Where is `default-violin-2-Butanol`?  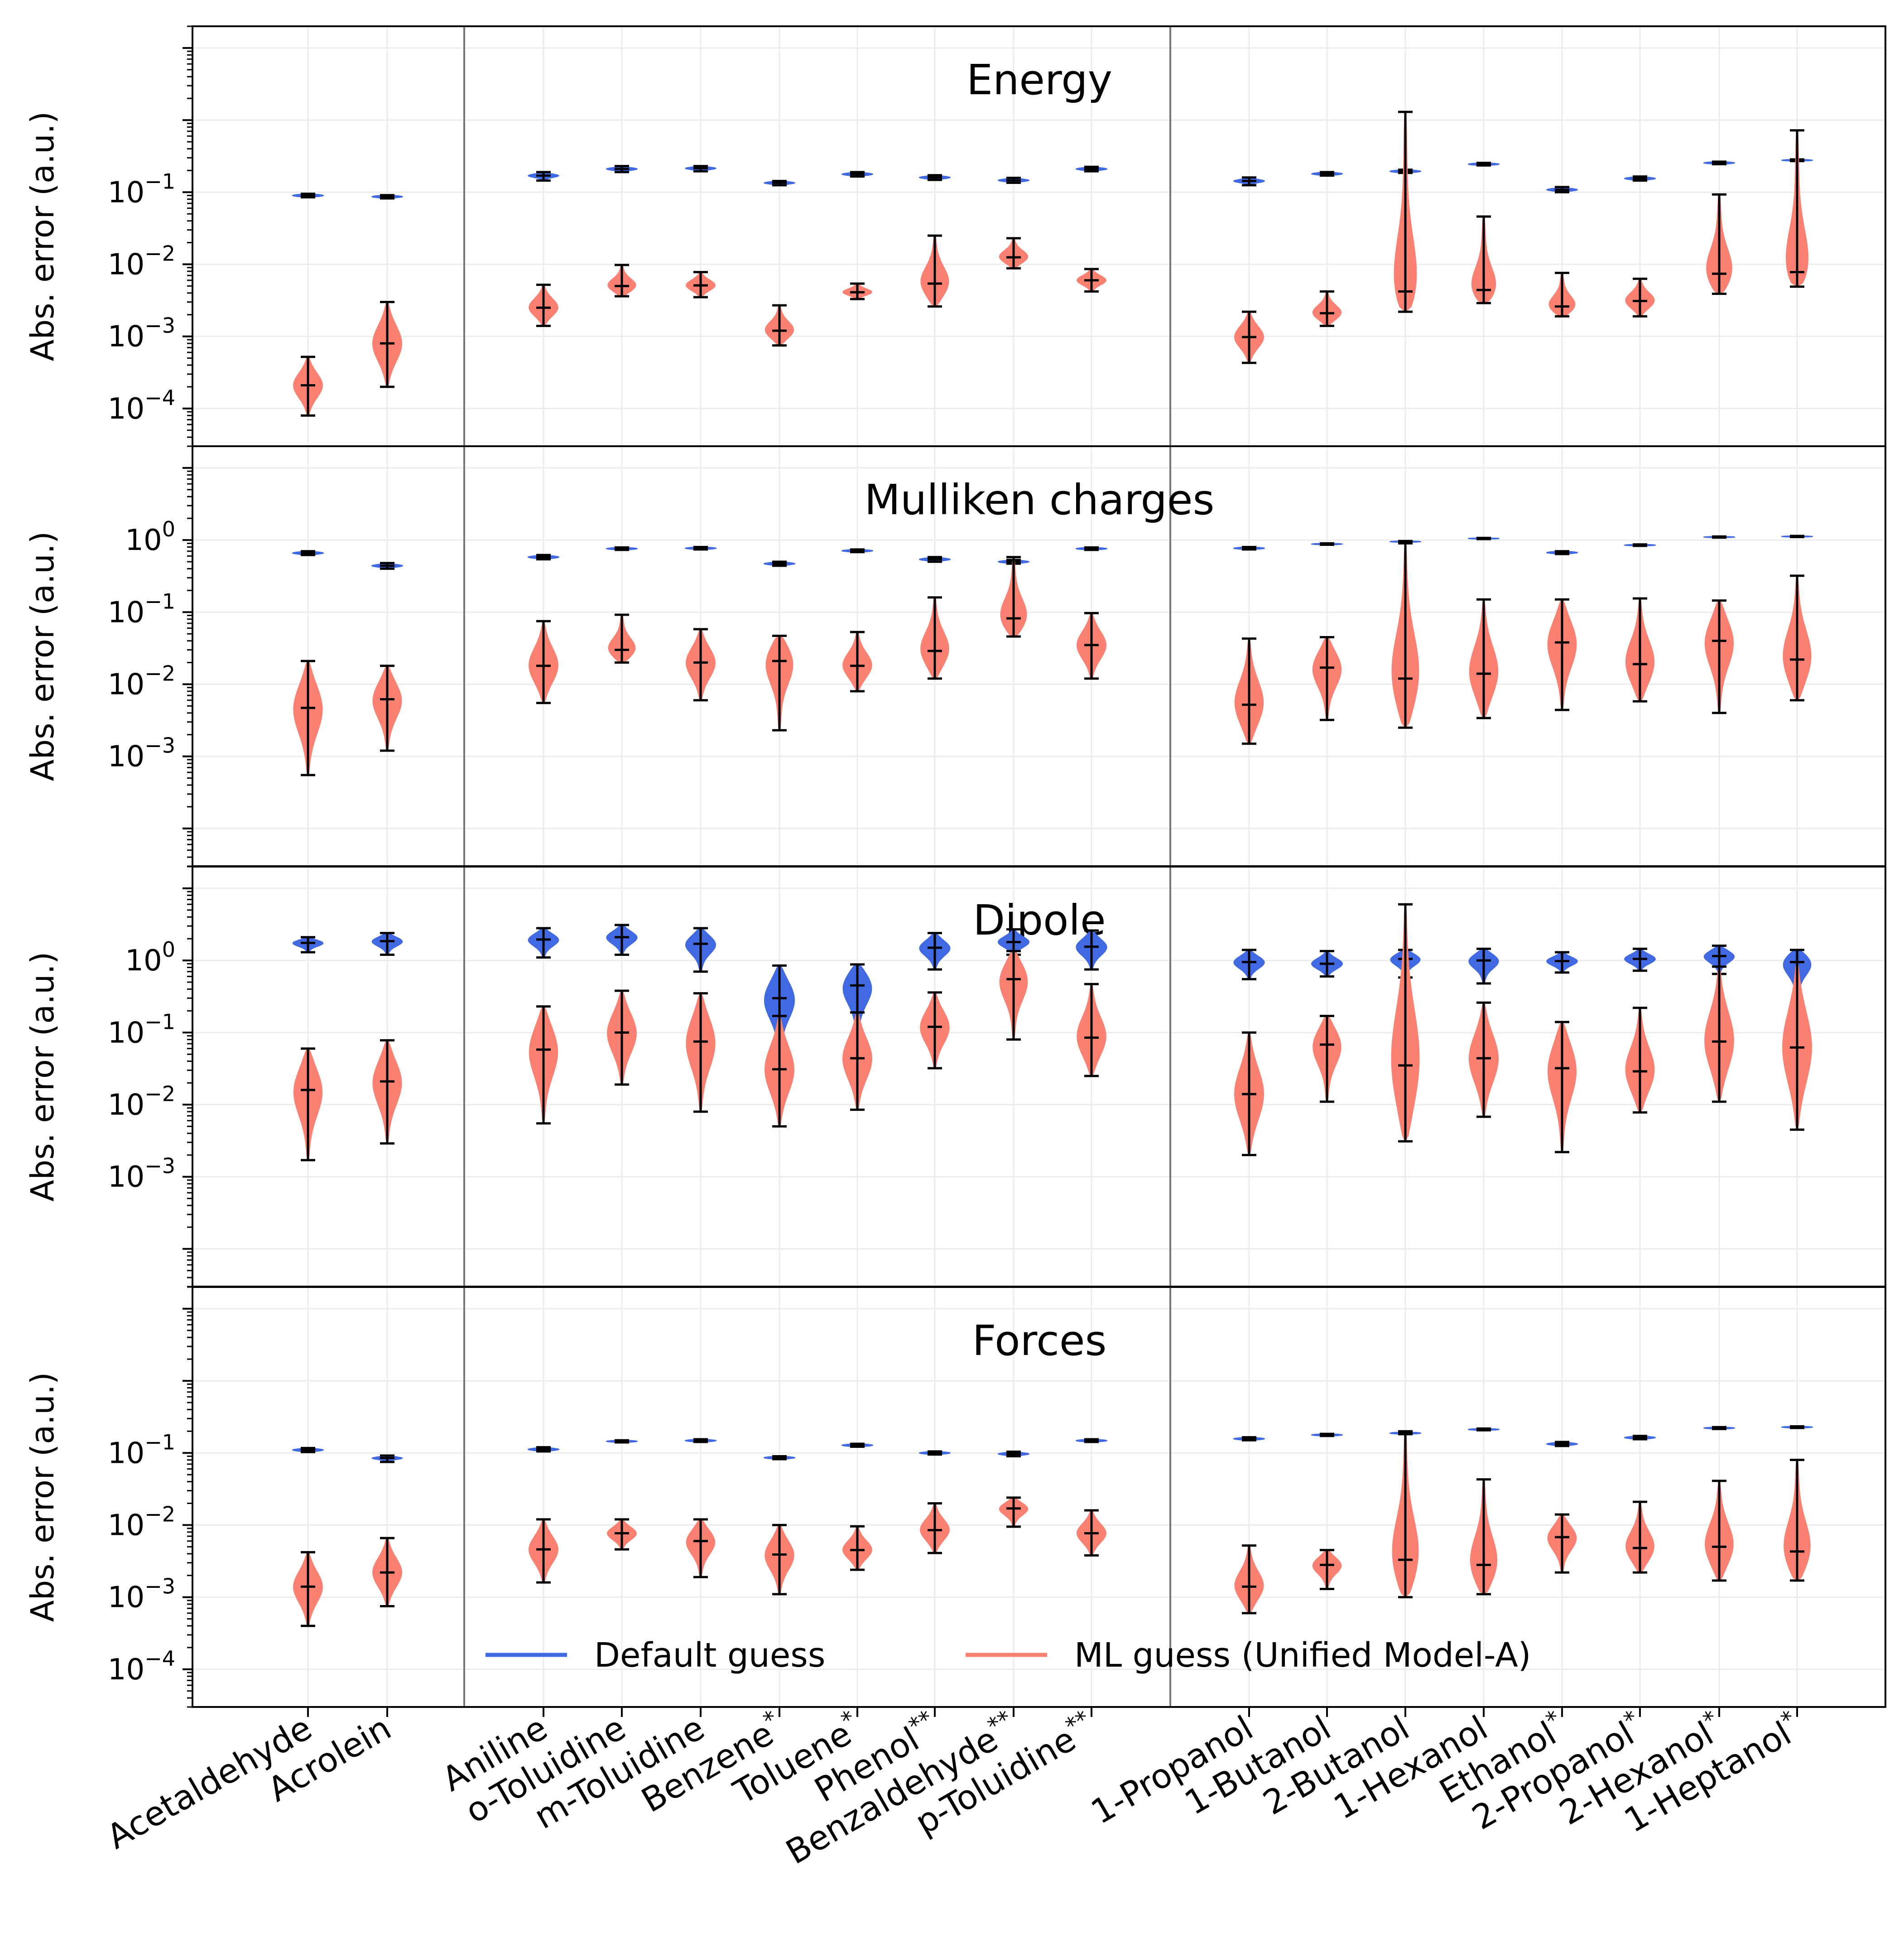
default-violin-2-Butanol is located at coordinates (1406, 542).